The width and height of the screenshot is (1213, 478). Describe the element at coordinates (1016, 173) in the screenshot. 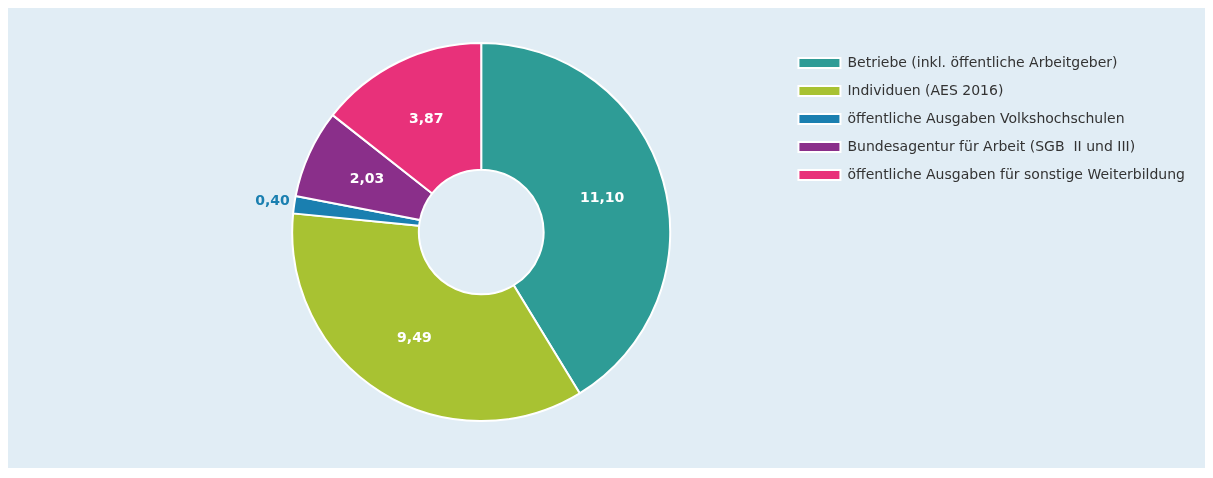

I see `legend-label: öffentliche Ausgaben für sonstige Weiterbildung` at that location.